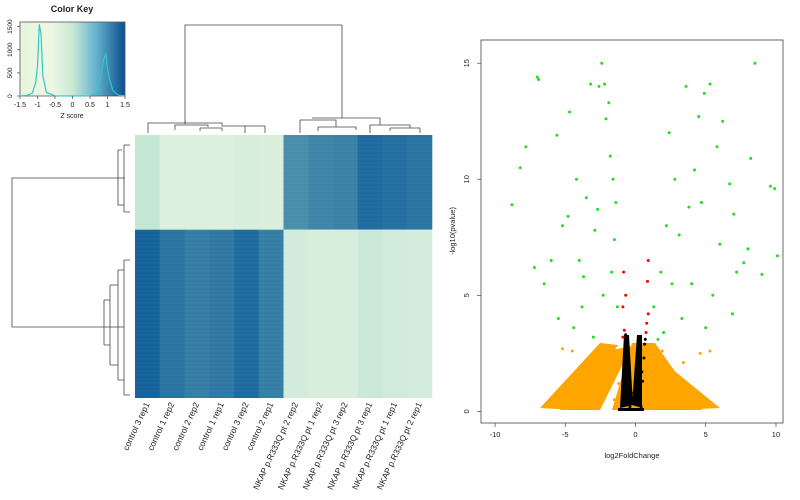 This screenshot has width=800, height=500. Describe the element at coordinates (10, 49) in the screenshot. I see `colorkey-y-tick-label: 1000` at that location.